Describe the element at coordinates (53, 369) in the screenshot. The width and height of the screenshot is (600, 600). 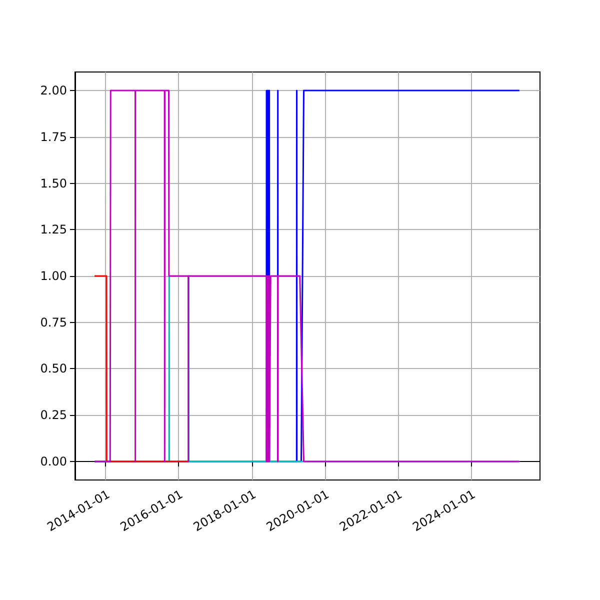
I see `y-tick-label: 0.50` at that location.